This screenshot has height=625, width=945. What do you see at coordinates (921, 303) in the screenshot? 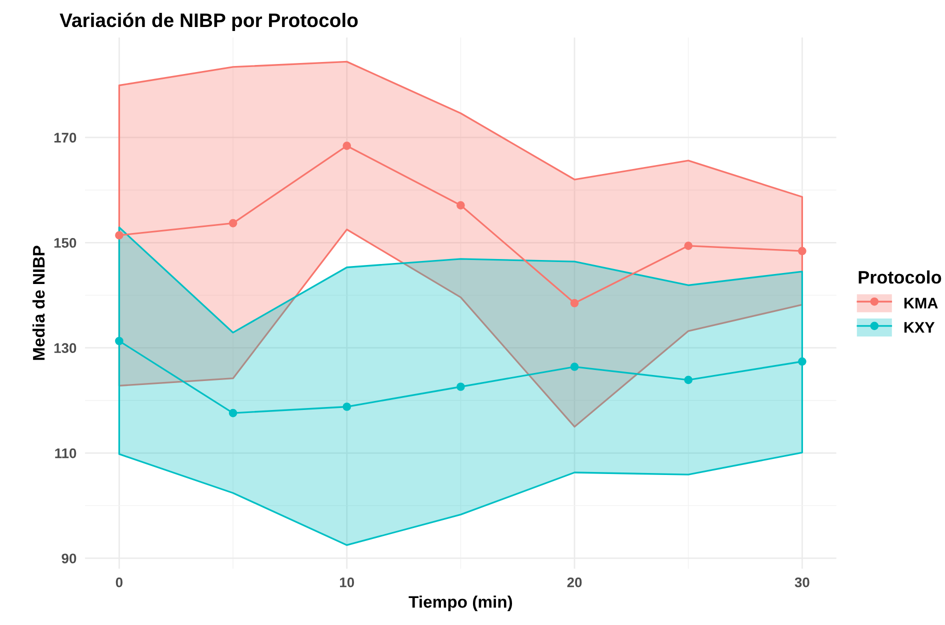
I see `legend-label: KMA` at bounding box center [921, 303].